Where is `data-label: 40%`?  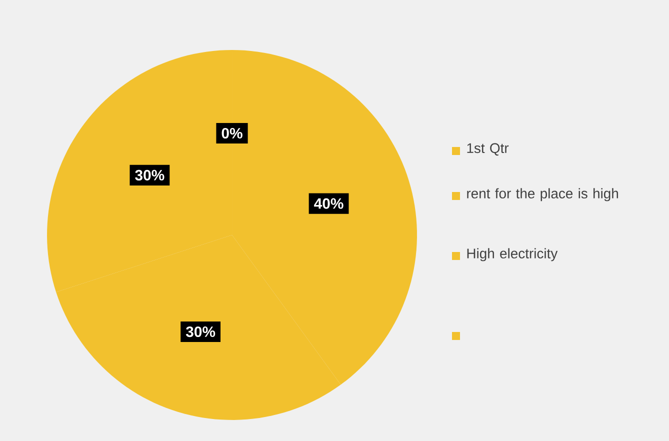 data-label: 40% is located at coordinates (329, 203).